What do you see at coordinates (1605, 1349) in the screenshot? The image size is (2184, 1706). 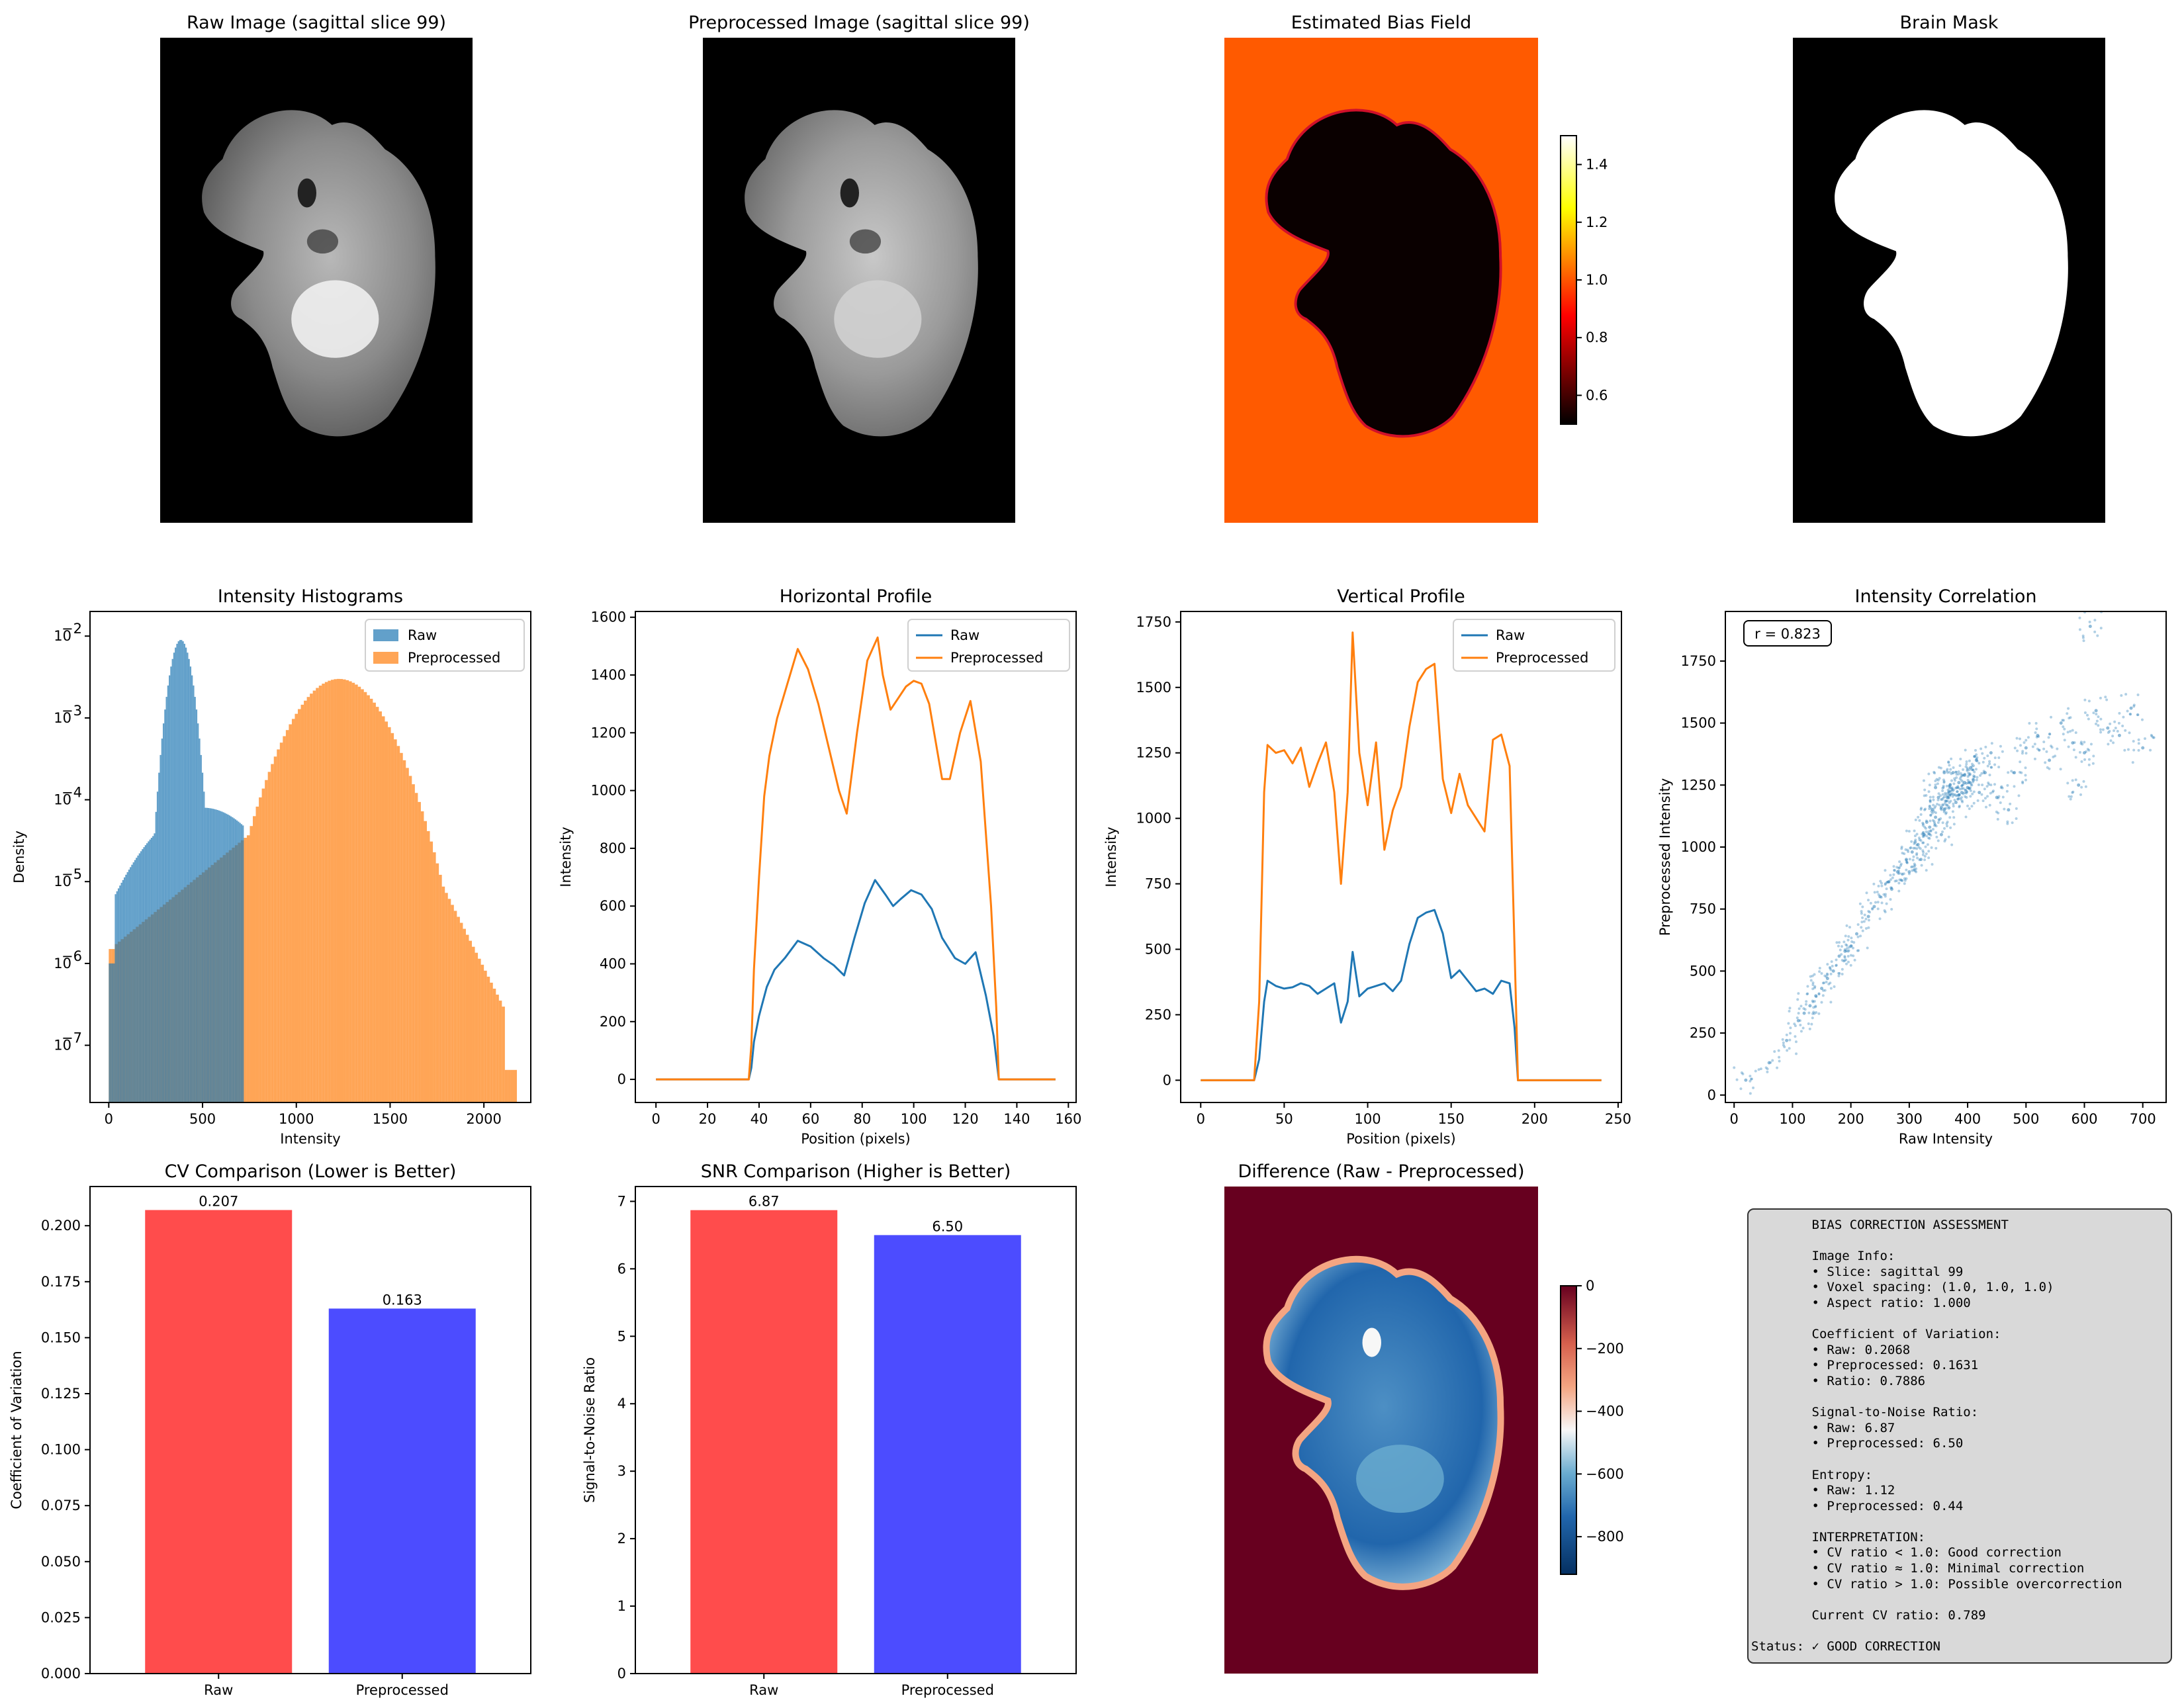 I see `colorbar-tick-label: −200` at bounding box center [1605, 1349].